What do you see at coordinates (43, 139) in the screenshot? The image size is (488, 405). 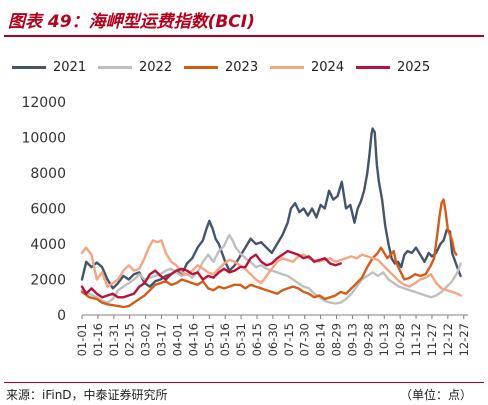 I see `y-tick-label: 10000` at bounding box center [43, 139].